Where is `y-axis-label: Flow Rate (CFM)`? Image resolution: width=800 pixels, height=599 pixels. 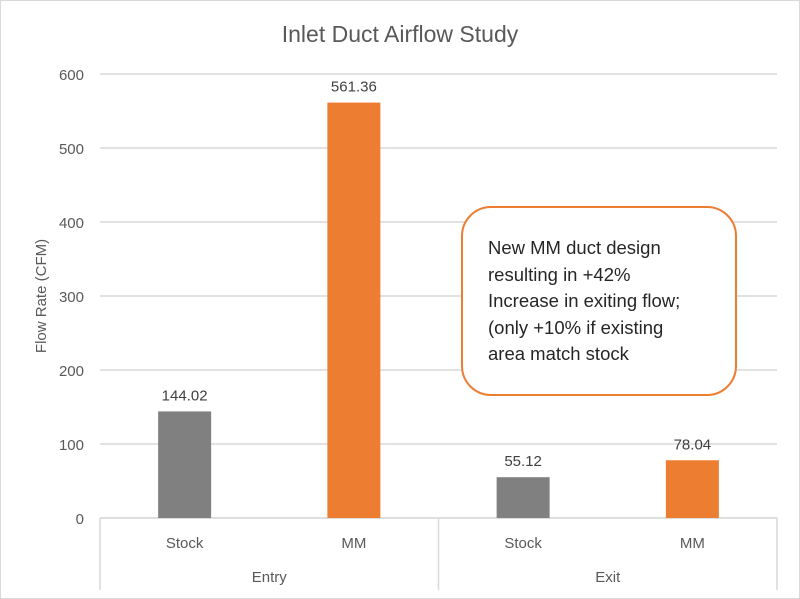 y-axis-label: Flow Rate (CFM) is located at coordinates (41, 296).